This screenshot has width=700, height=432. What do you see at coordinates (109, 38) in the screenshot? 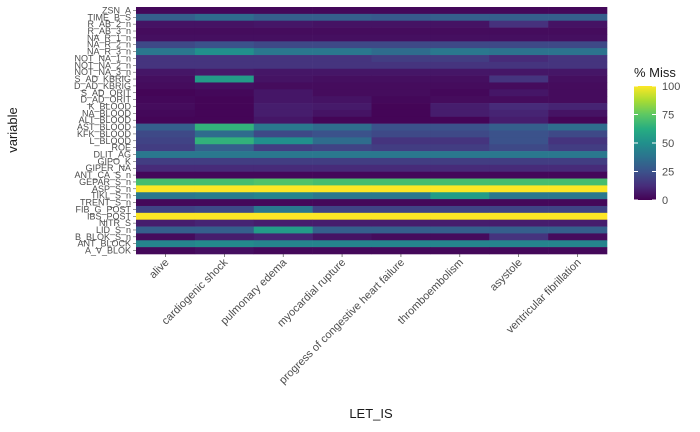
I see `y-tick-label: NA_R_1_n` at bounding box center [109, 38].